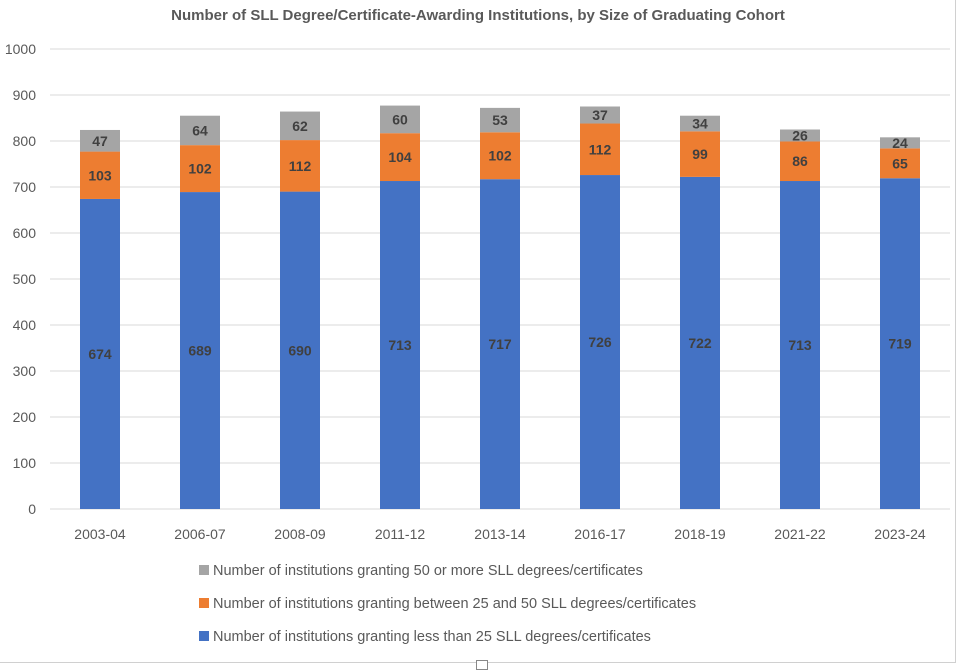 The width and height of the screenshot is (966, 670). I want to click on x-tick-label: 2023-24, so click(900, 534).